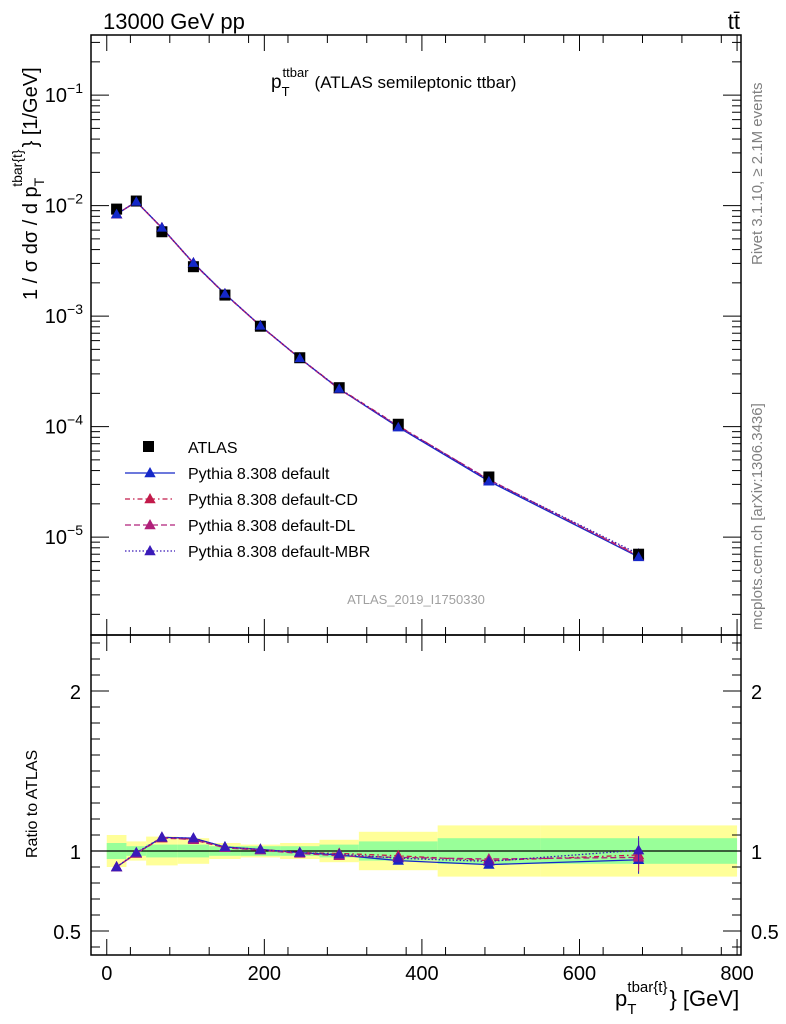 This screenshot has height=1024, width=786. I want to click on y-tick-label: 10⁻², so click(64, 204).